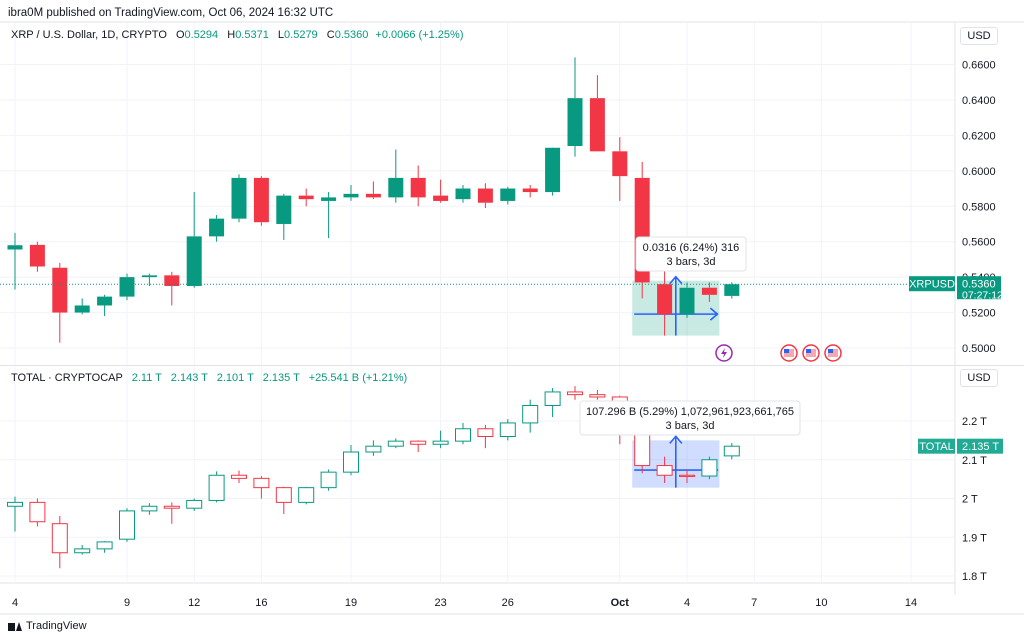 The width and height of the screenshot is (1024, 641). What do you see at coordinates (281, 35) in the screenshot?
I see `legend-top-l-label: L` at bounding box center [281, 35].